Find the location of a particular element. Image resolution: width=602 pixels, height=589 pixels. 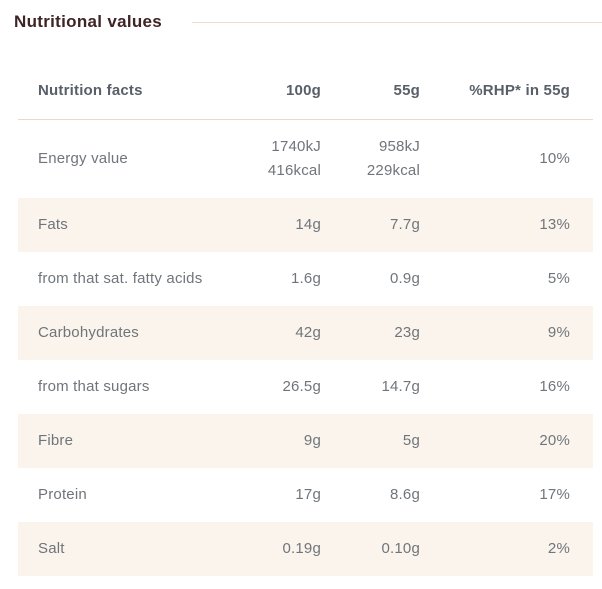

title-divider-line is located at coordinates (397, 22).